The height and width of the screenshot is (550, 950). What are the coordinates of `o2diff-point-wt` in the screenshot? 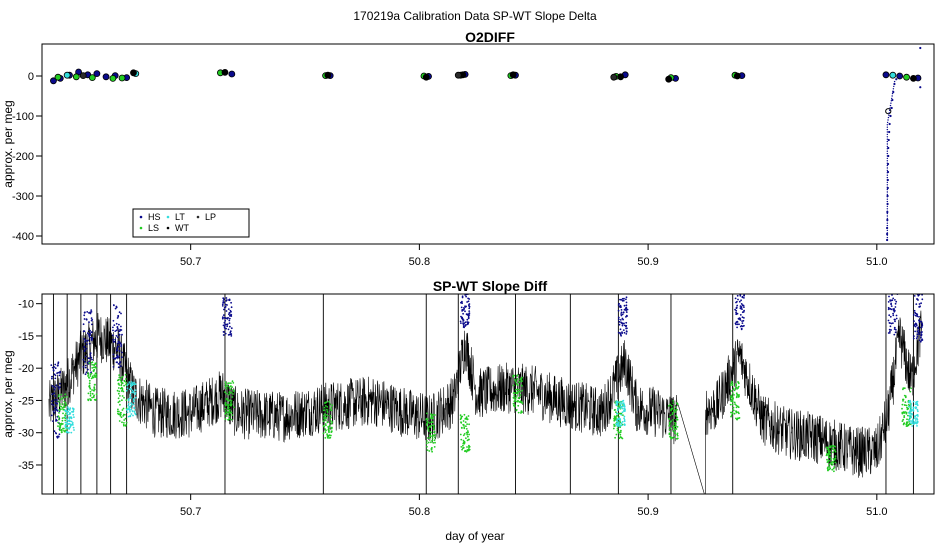 It's located at (737, 76).